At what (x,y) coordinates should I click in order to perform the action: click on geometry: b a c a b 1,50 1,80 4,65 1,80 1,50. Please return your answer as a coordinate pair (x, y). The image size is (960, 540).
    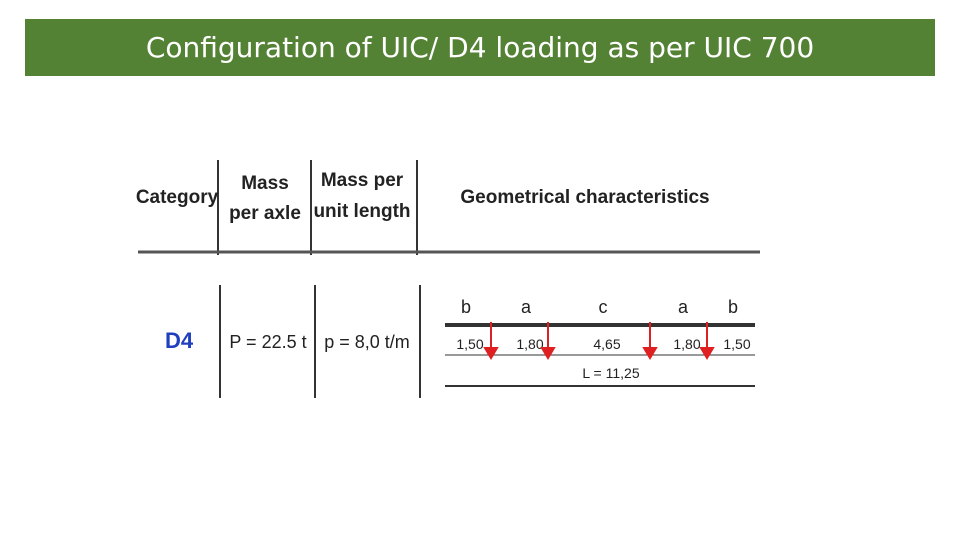
    Looking at the image, I should click on (603, 324).